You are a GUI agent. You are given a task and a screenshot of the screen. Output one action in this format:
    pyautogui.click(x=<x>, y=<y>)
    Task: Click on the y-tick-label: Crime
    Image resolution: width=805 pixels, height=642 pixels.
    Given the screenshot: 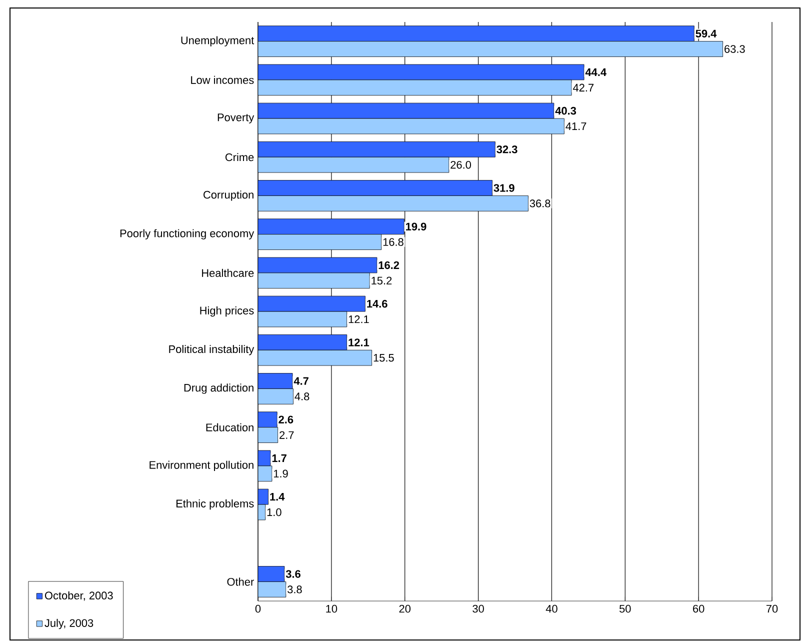 What is the action you would take?
    pyautogui.click(x=239, y=157)
    